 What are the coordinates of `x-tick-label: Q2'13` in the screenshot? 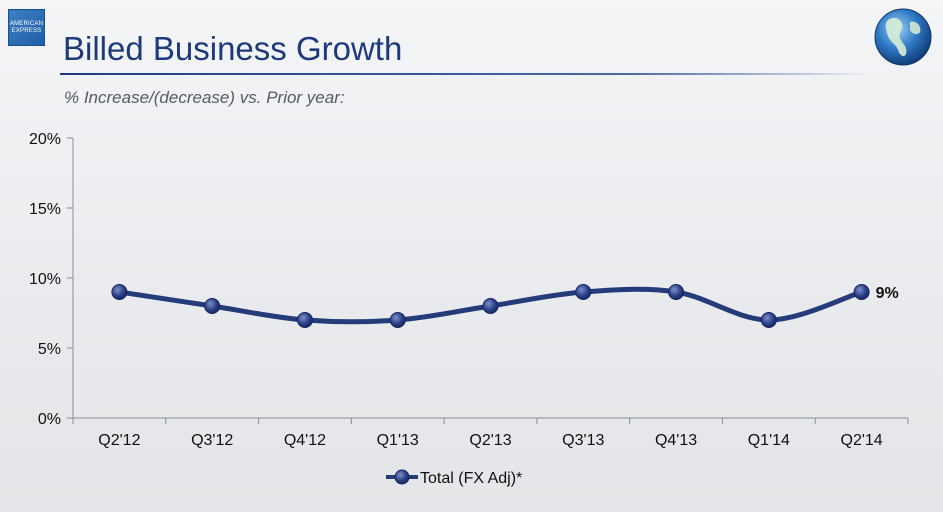 It's located at (490, 440).